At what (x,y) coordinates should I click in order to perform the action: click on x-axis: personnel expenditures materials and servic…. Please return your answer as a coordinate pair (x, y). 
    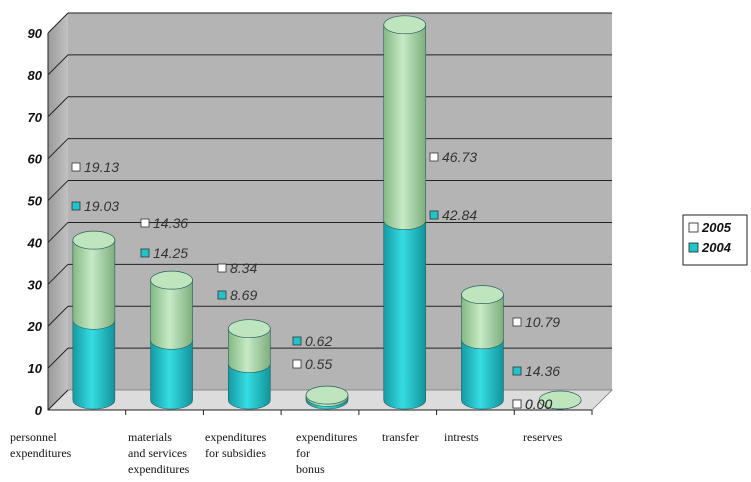
    Looking at the image, I should click on (301, 442).